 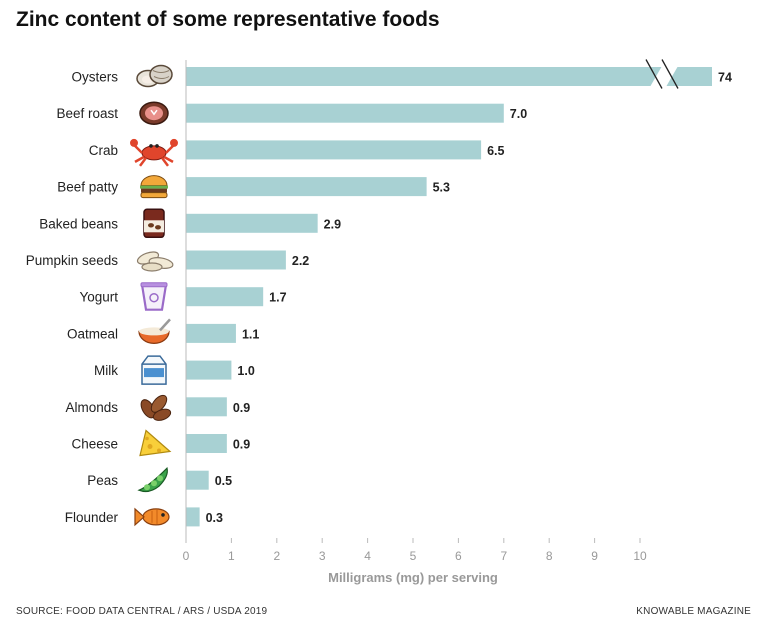 What do you see at coordinates (322, 556) in the screenshot?
I see `x-tick-label: 3` at bounding box center [322, 556].